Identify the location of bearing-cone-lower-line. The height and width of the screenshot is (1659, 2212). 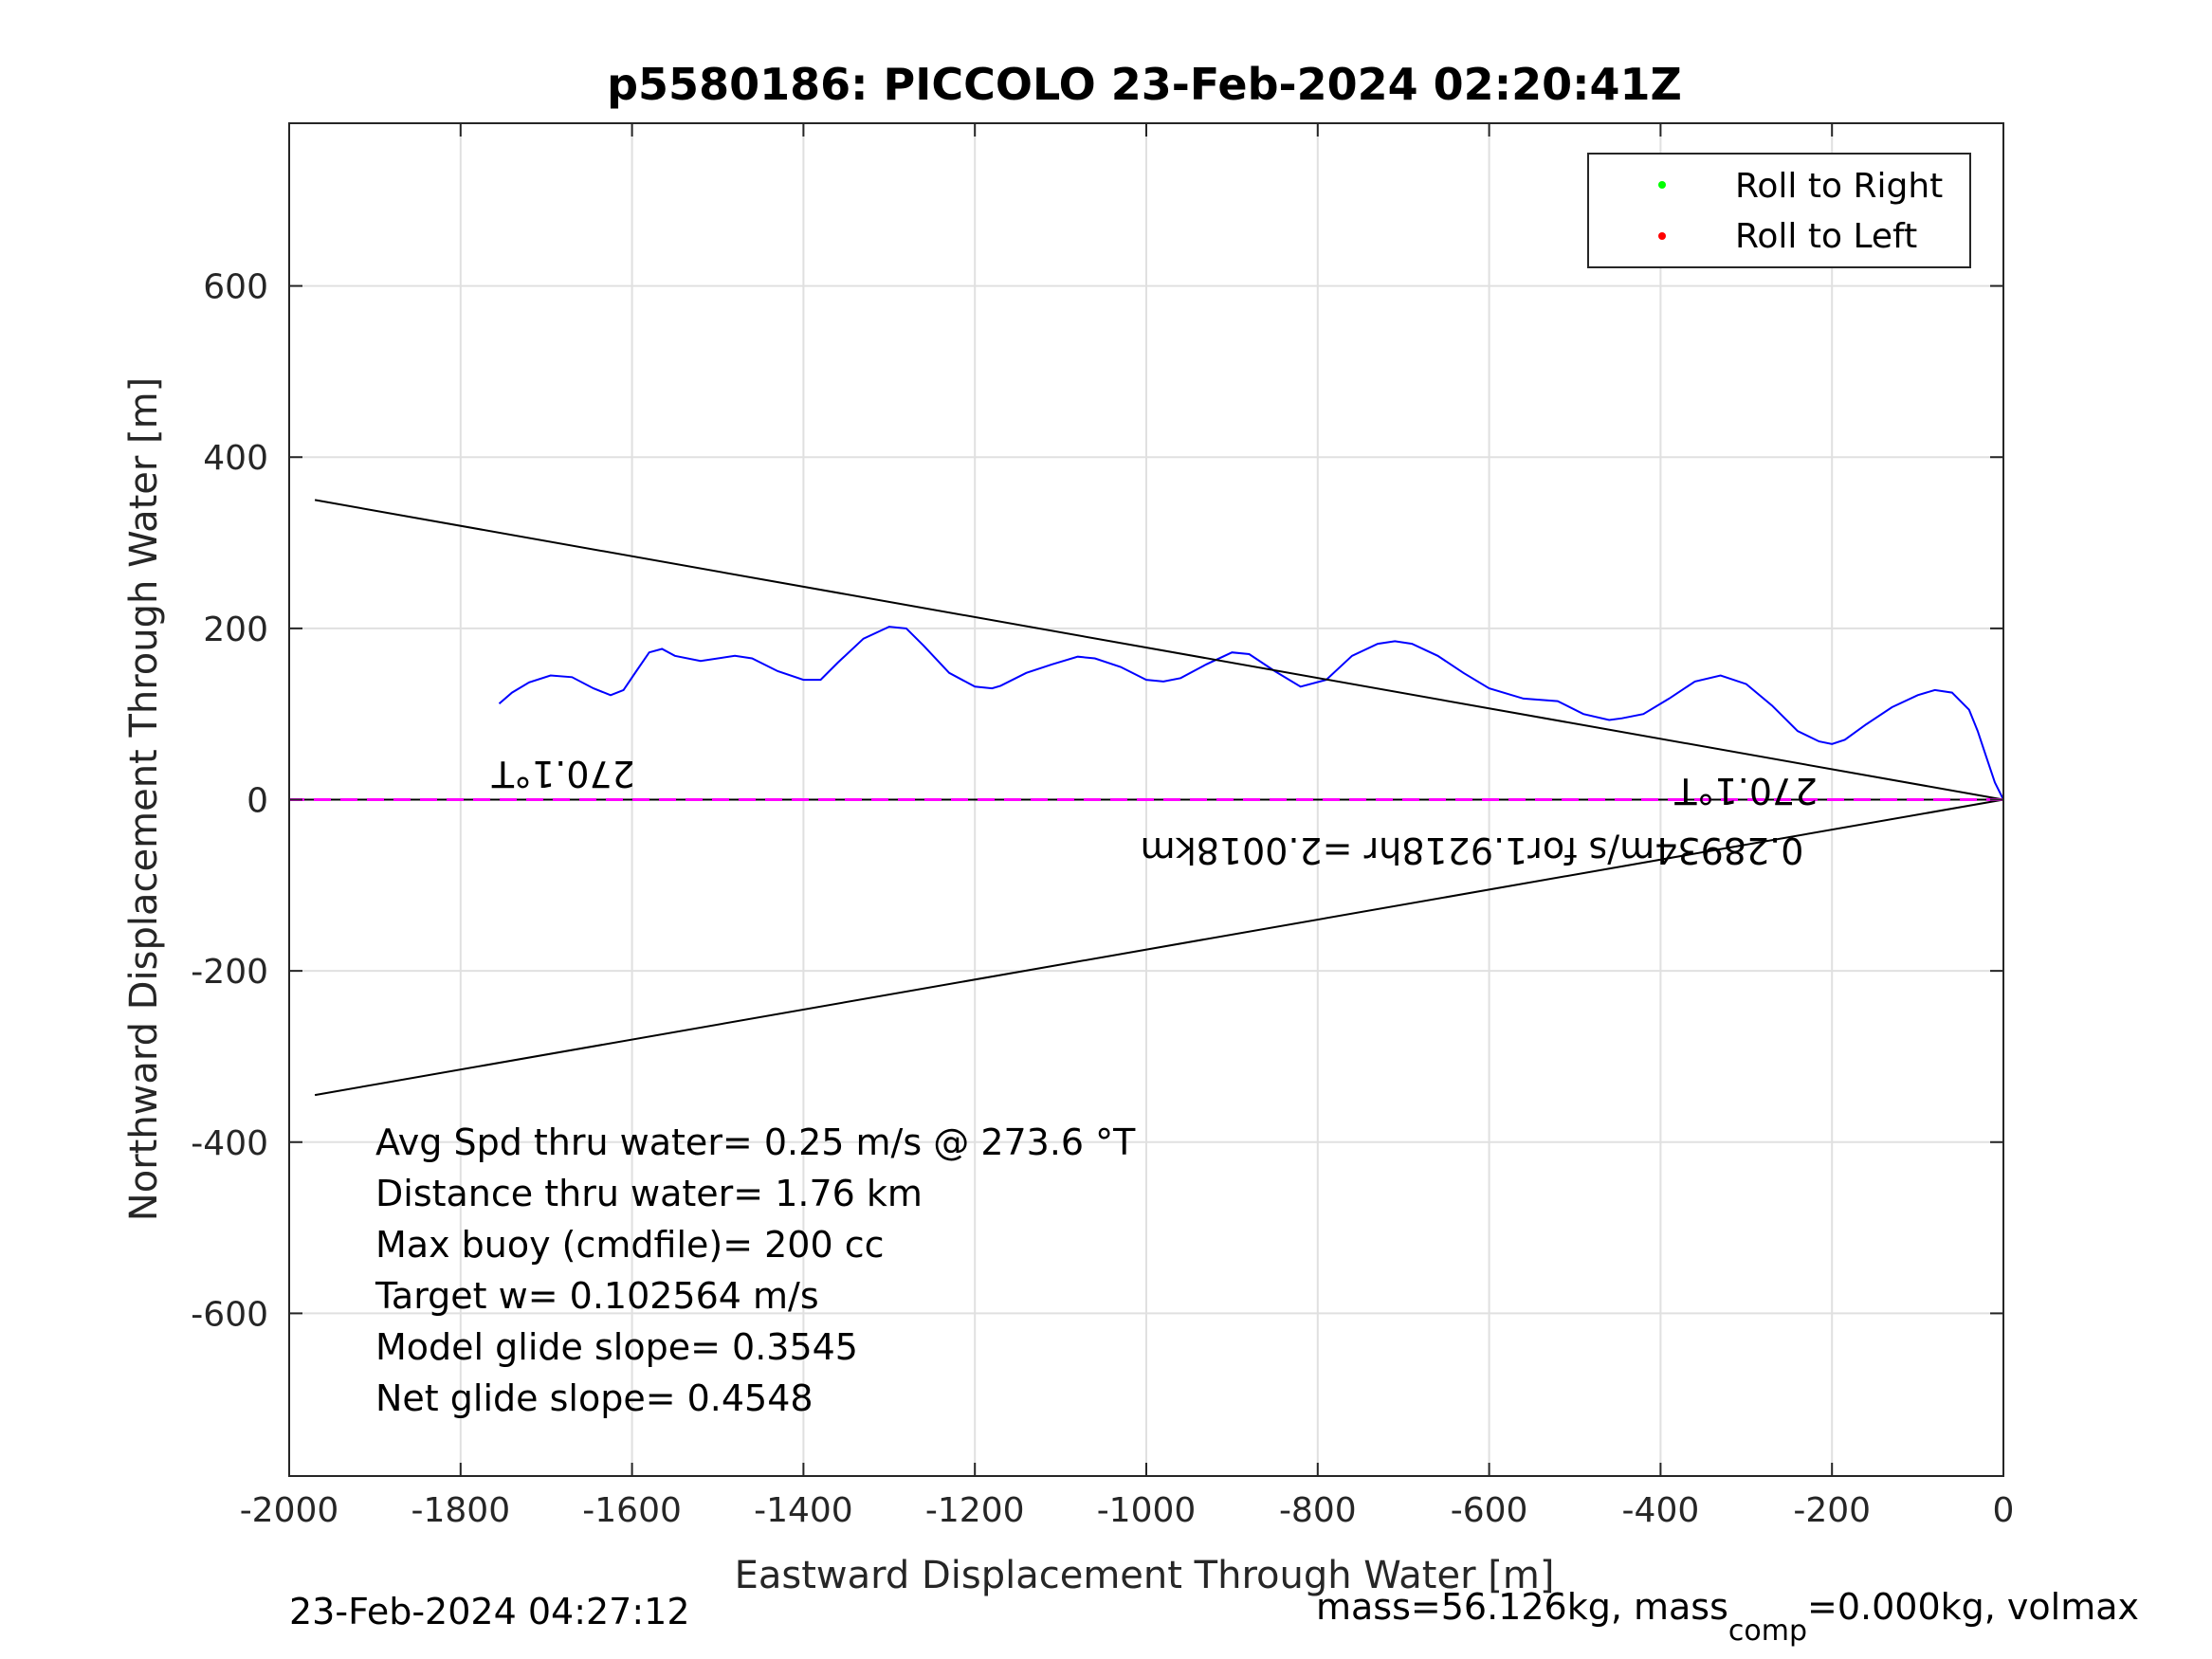
(1159, 947).